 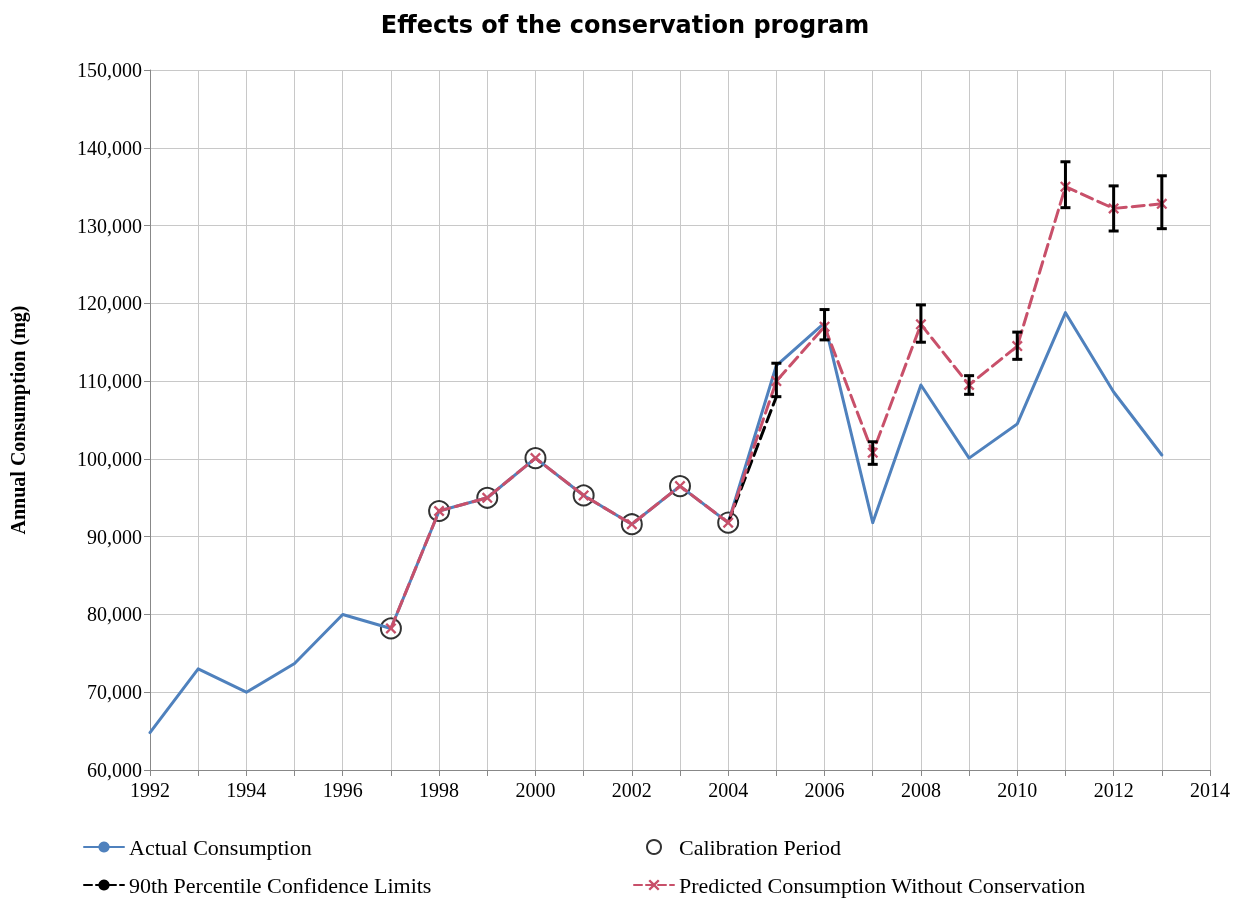 What do you see at coordinates (631, 790) in the screenshot?
I see `x-tick-label: 2002` at bounding box center [631, 790].